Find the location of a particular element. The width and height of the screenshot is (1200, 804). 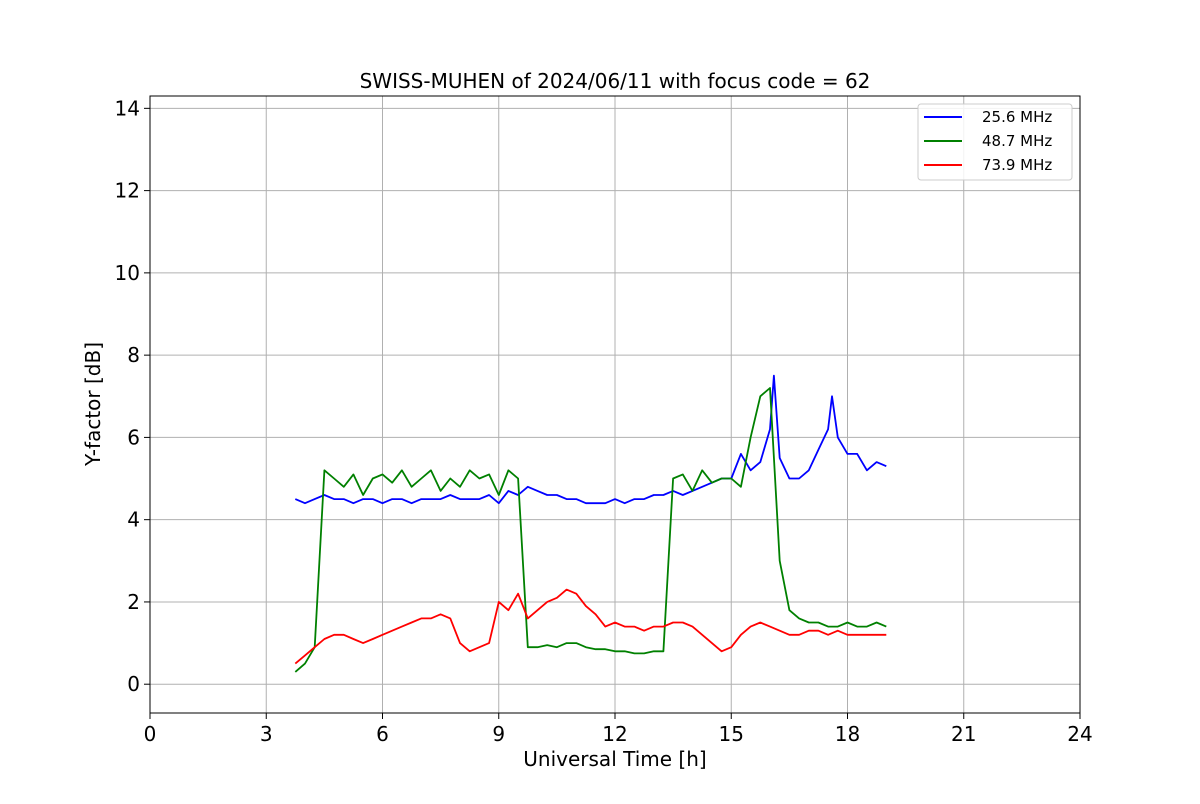

legend-label: 25.6 MHz is located at coordinates (1017, 117).